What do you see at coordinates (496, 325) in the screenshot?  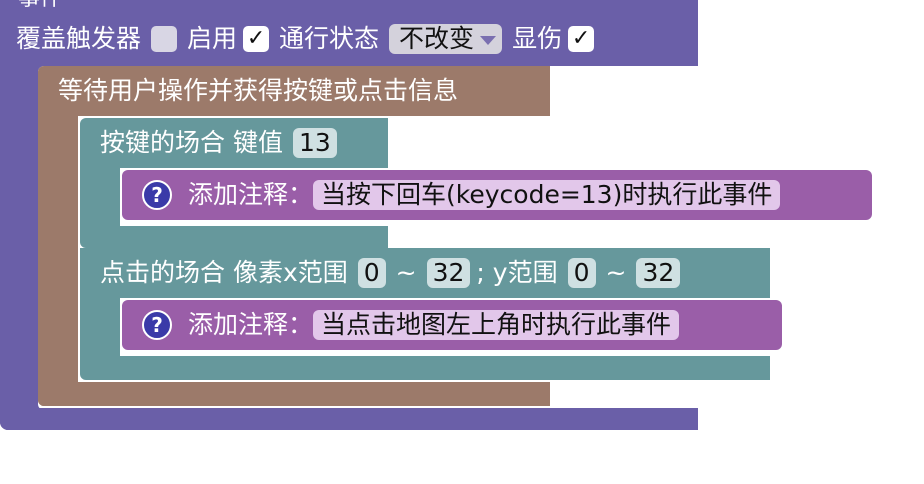 I see `click-comment-field: 当点击地图左上角时执行此事件` at bounding box center [496, 325].